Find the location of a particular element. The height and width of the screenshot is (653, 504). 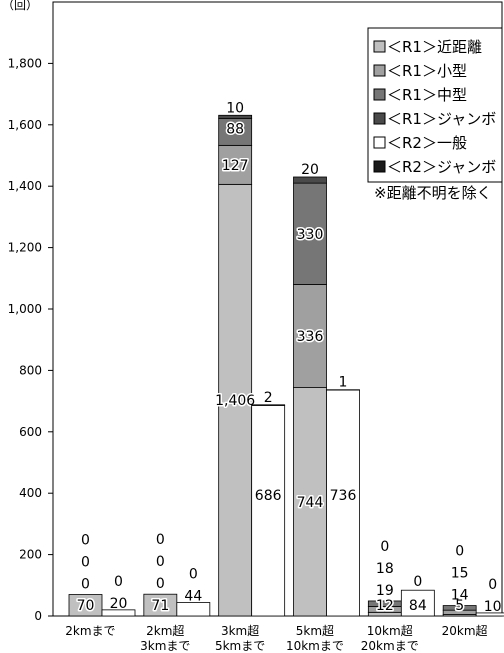

legend-frame is located at coordinates (435, 105).